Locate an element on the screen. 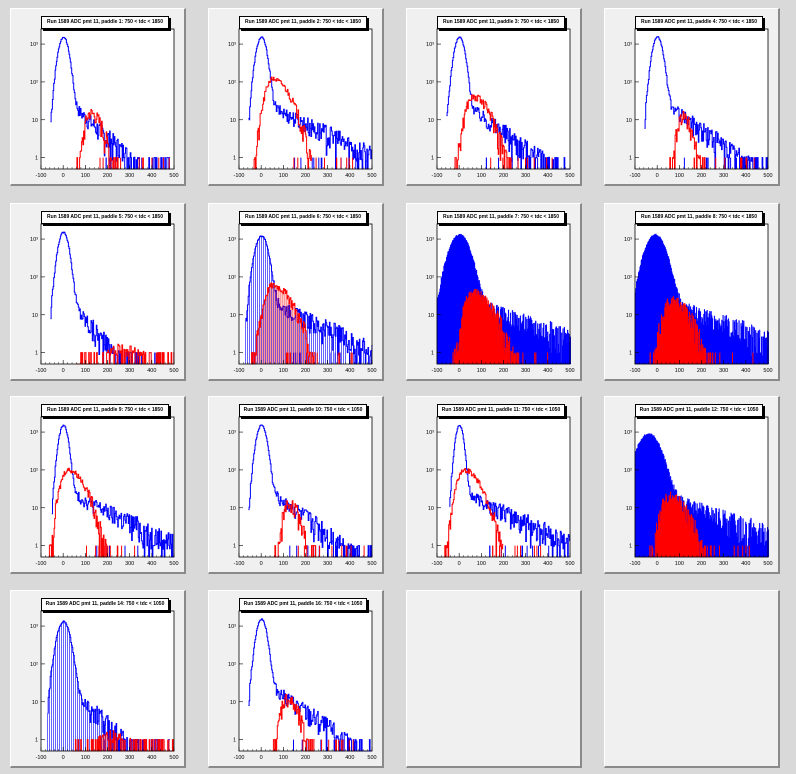 Image resolution: width=796 pixels, height=774 pixels. empty-pad is located at coordinates (494, 679).